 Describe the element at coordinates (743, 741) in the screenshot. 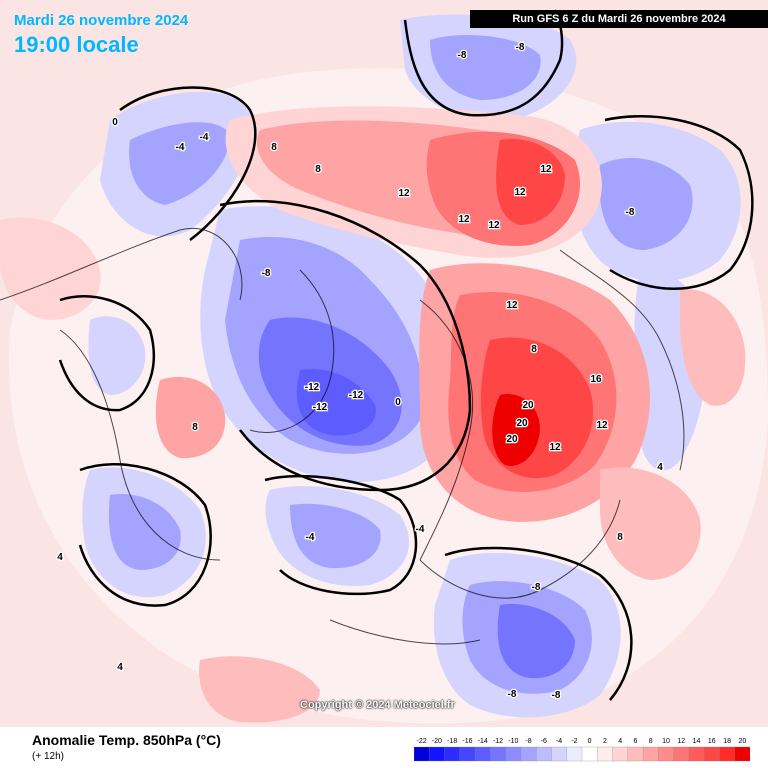

I see `legend-tick-label: 20` at that location.